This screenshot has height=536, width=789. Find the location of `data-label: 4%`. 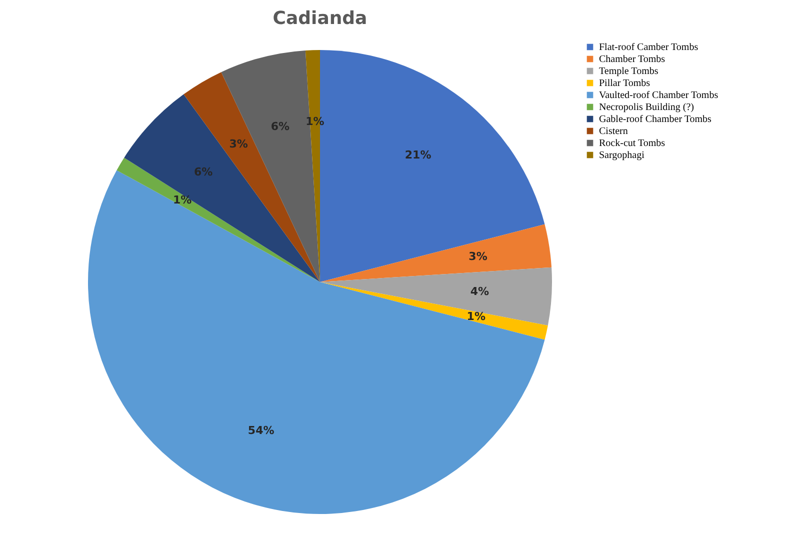

data-label: 4% is located at coordinates (480, 291).